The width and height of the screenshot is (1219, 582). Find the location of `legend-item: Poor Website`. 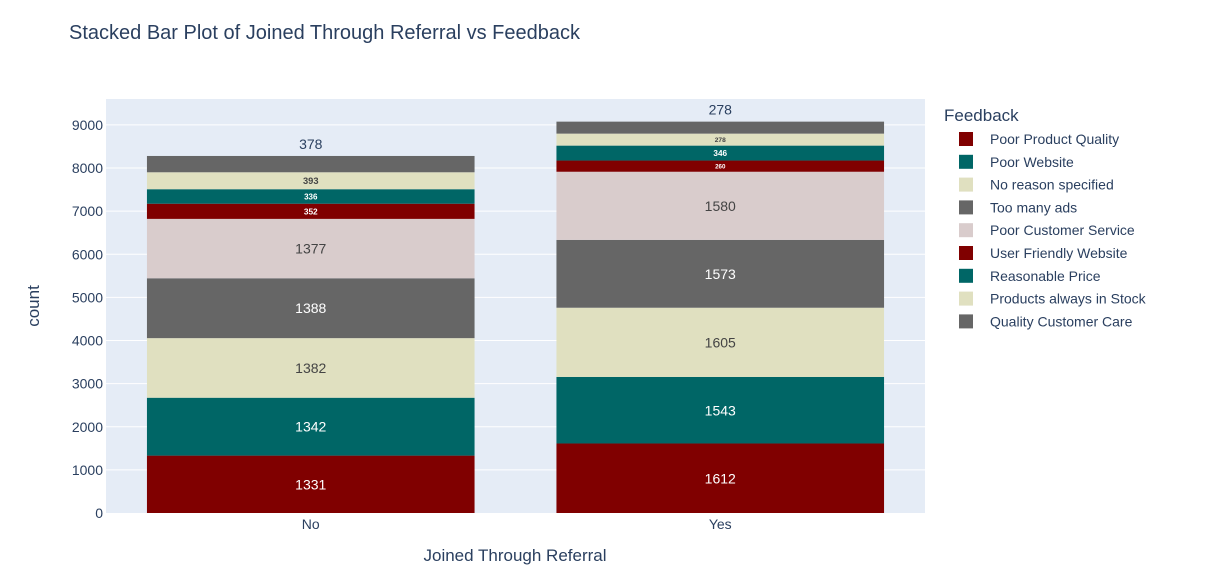

legend-item: Poor Website is located at coordinates (1016, 162).